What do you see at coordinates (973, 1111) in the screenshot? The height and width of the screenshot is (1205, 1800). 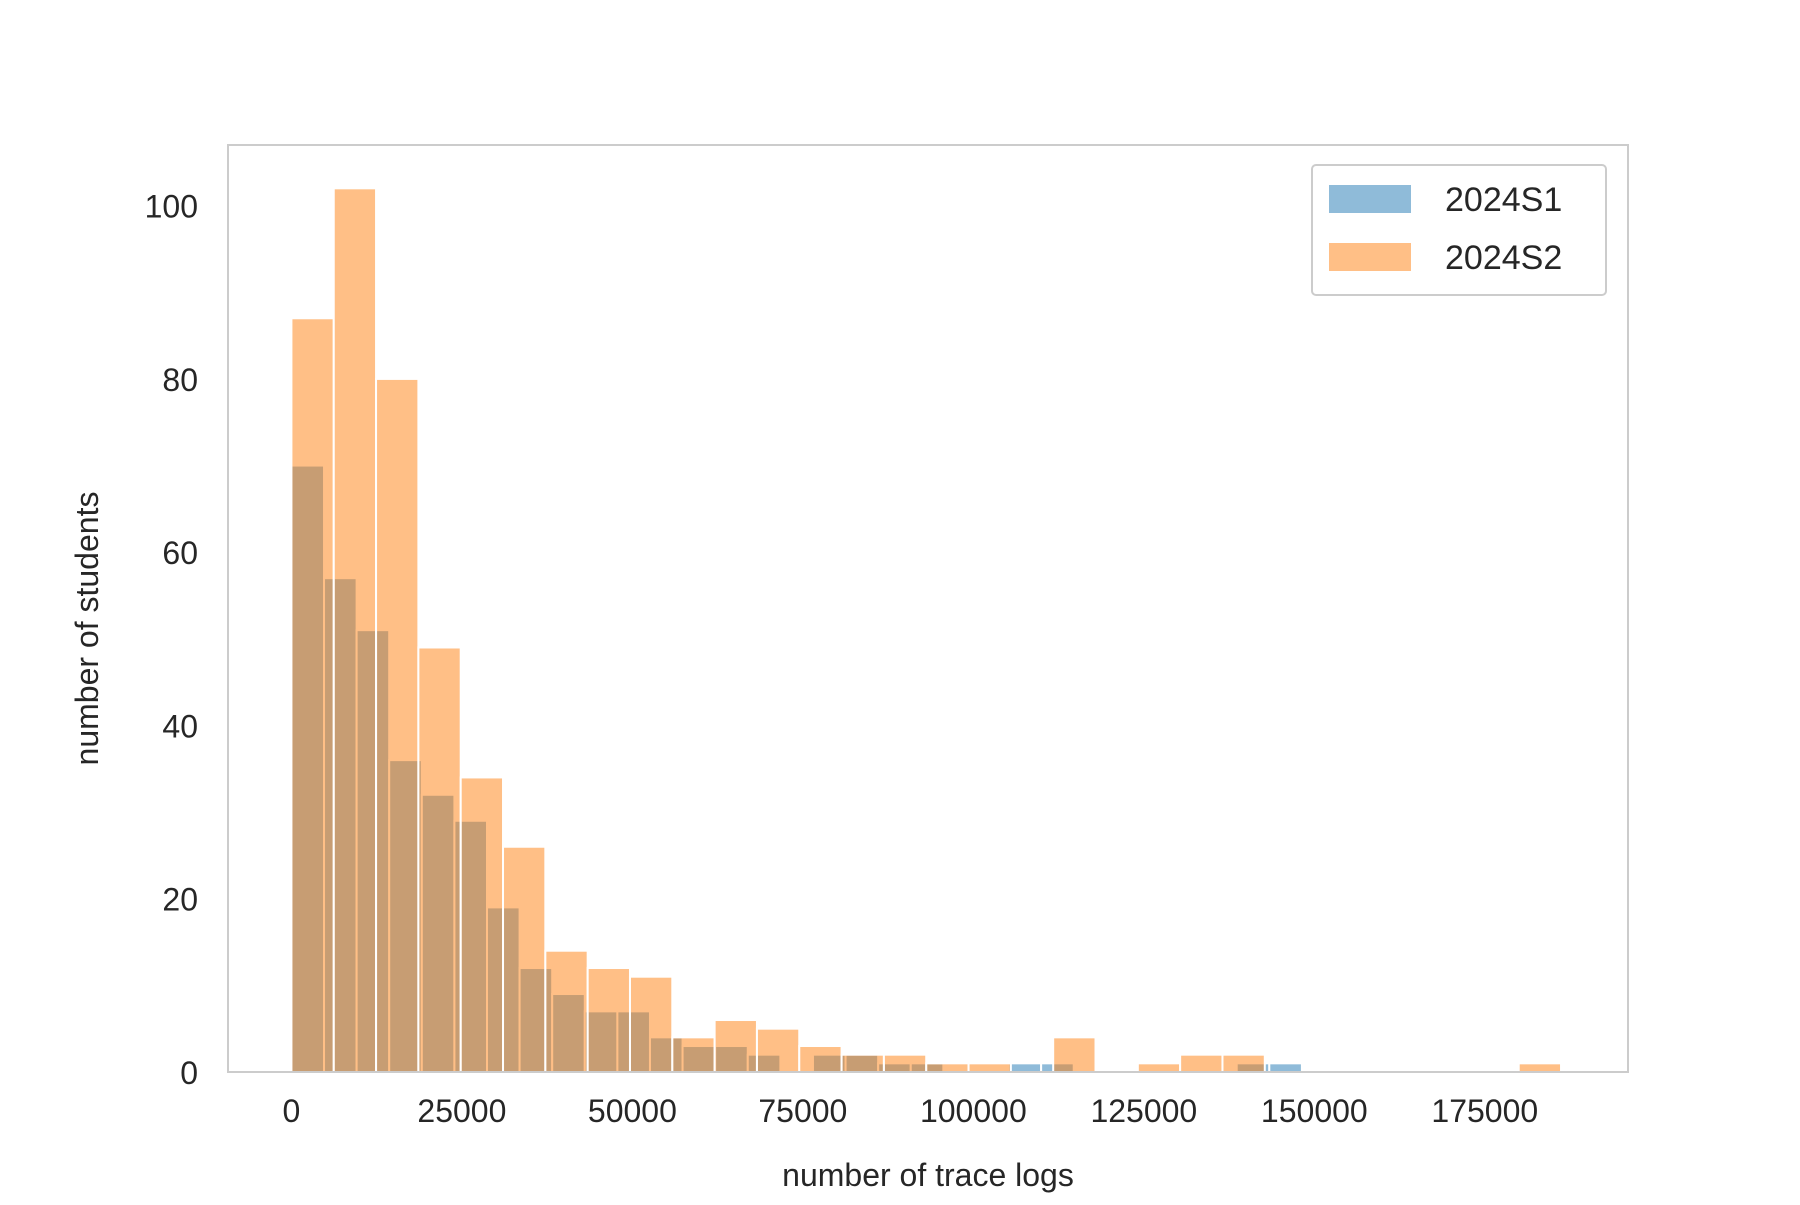 I see `x-tick-label: 100000` at bounding box center [973, 1111].